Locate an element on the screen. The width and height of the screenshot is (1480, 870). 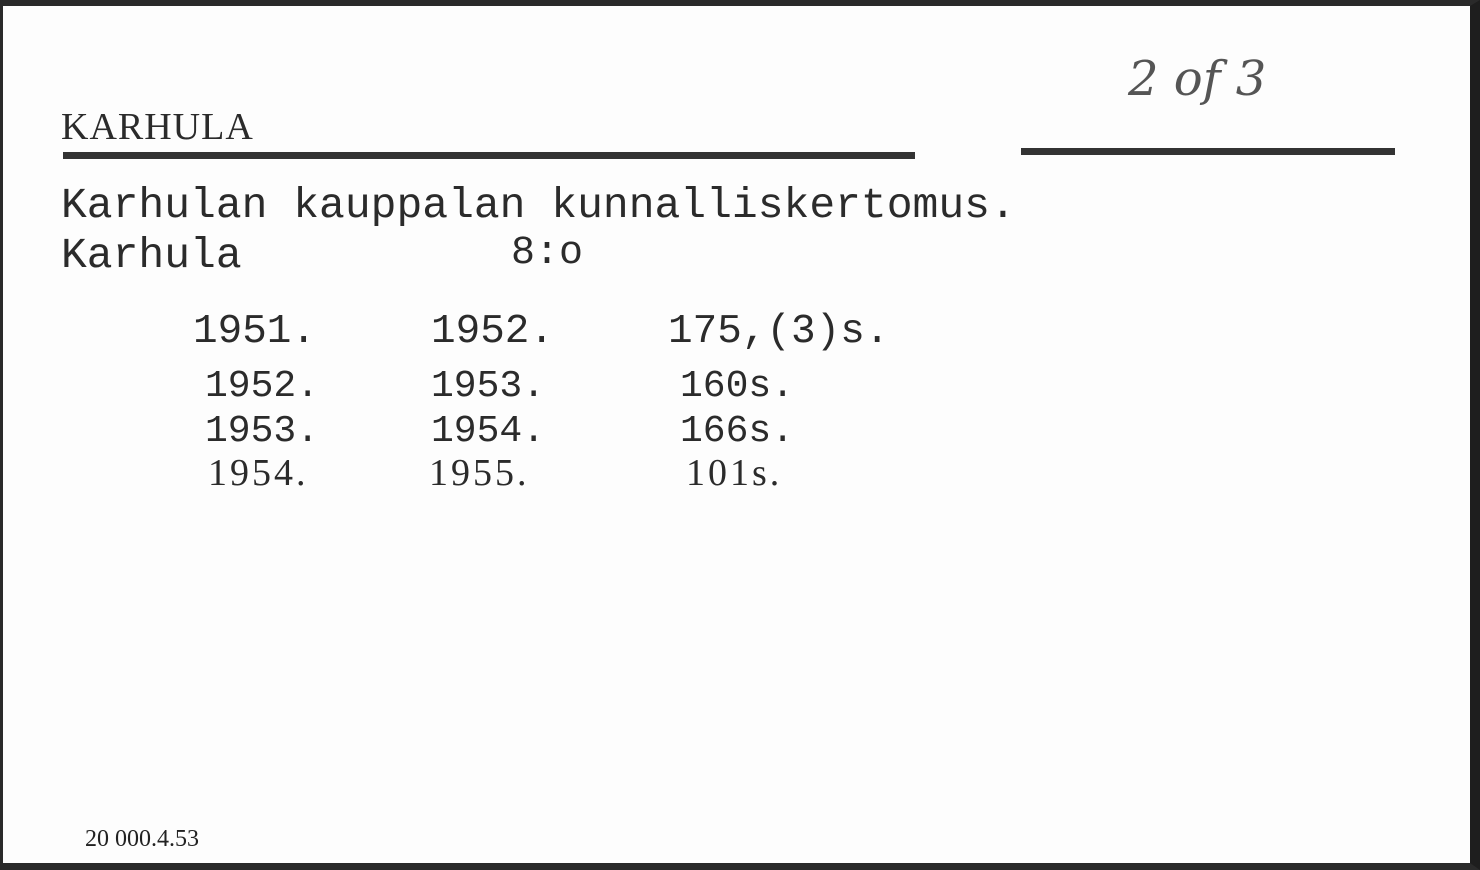
entry-to: 1952. is located at coordinates (493, 332).